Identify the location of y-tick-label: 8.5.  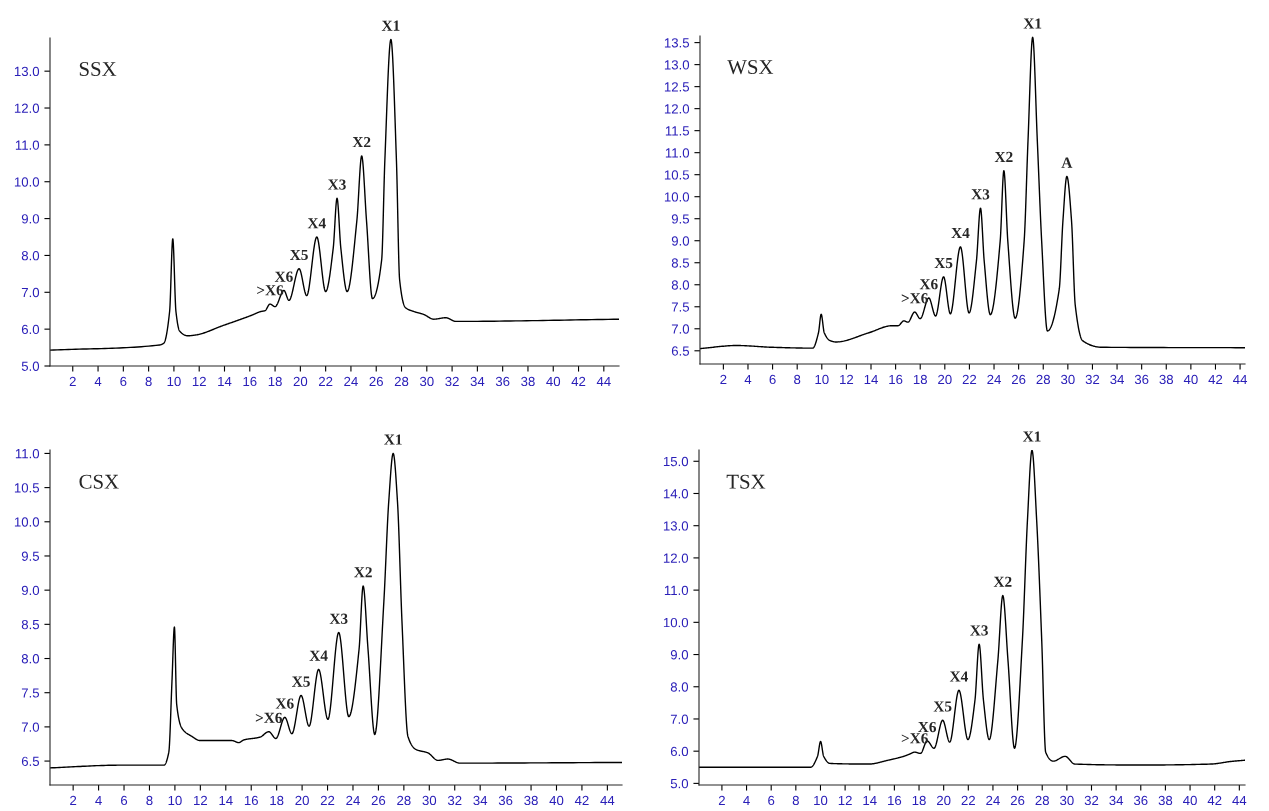
(680, 263).